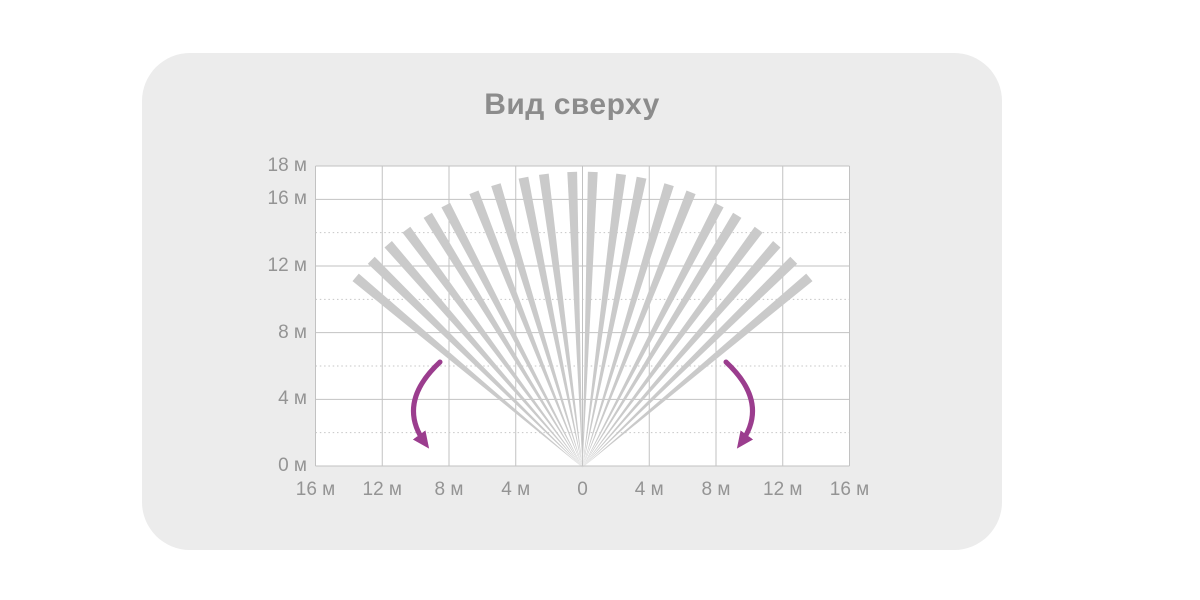 The image size is (1200, 600). Describe the element at coordinates (582, 489) in the screenshot. I see `x-tick-label: 0` at that location.